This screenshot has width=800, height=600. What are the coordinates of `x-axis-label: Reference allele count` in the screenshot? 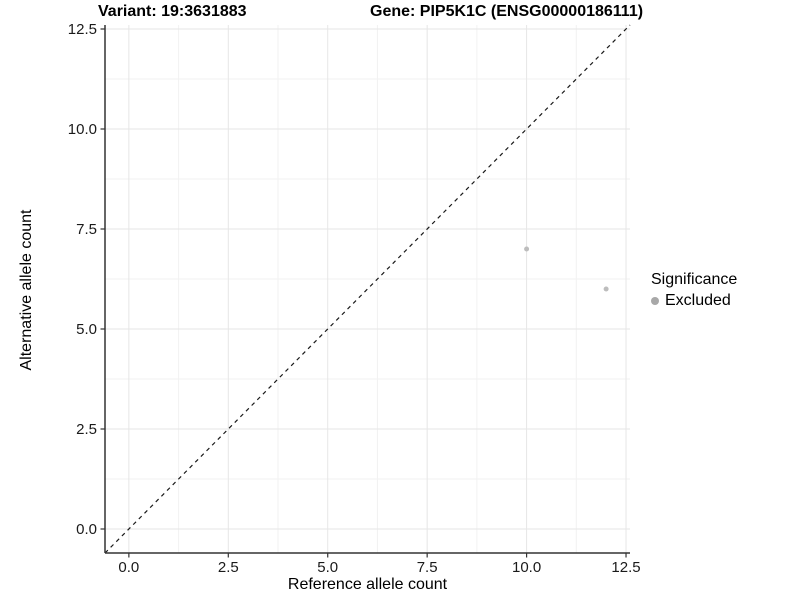 It's located at (367, 584).